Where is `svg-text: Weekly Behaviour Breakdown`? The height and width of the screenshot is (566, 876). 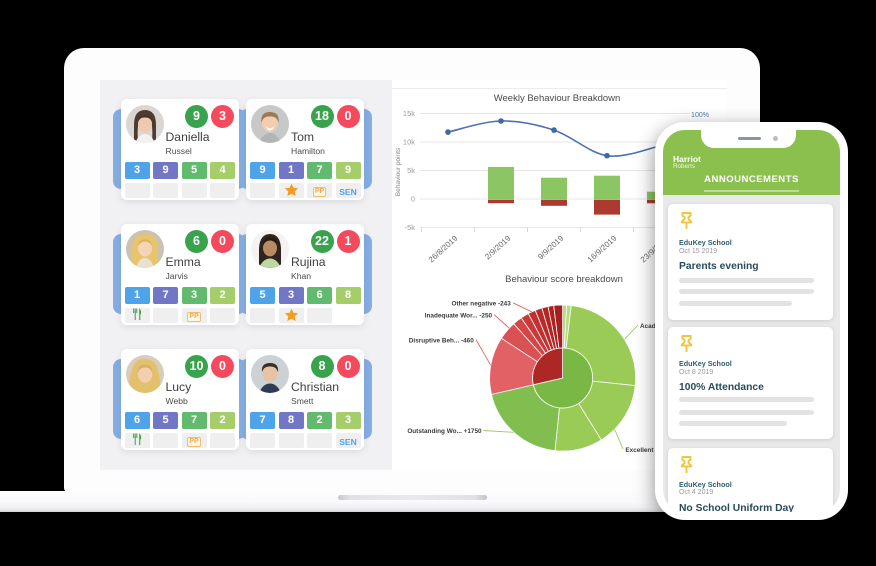
svg-text: Weekly Behaviour Breakdown is located at coordinates (557, 98).